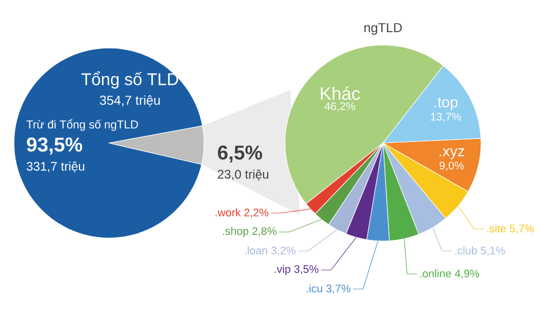 Image resolution: width=540 pixels, height=309 pixels. Describe the element at coordinates (452, 166) in the screenshot. I see `data-label: 9,0%` at that location.